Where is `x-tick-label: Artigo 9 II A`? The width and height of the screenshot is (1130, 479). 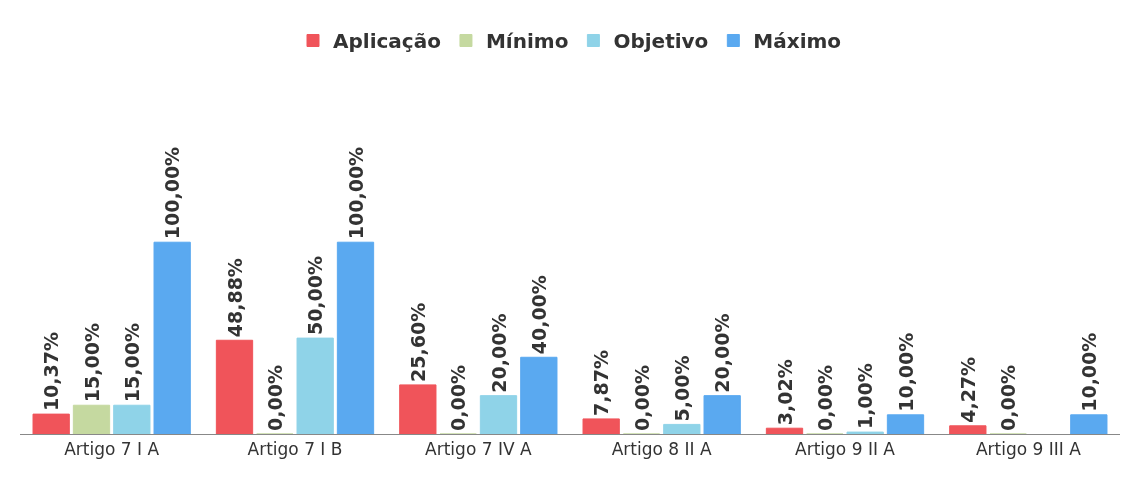
x-tick-label: Artigo 9 II A is located at coordinates (845, 449).